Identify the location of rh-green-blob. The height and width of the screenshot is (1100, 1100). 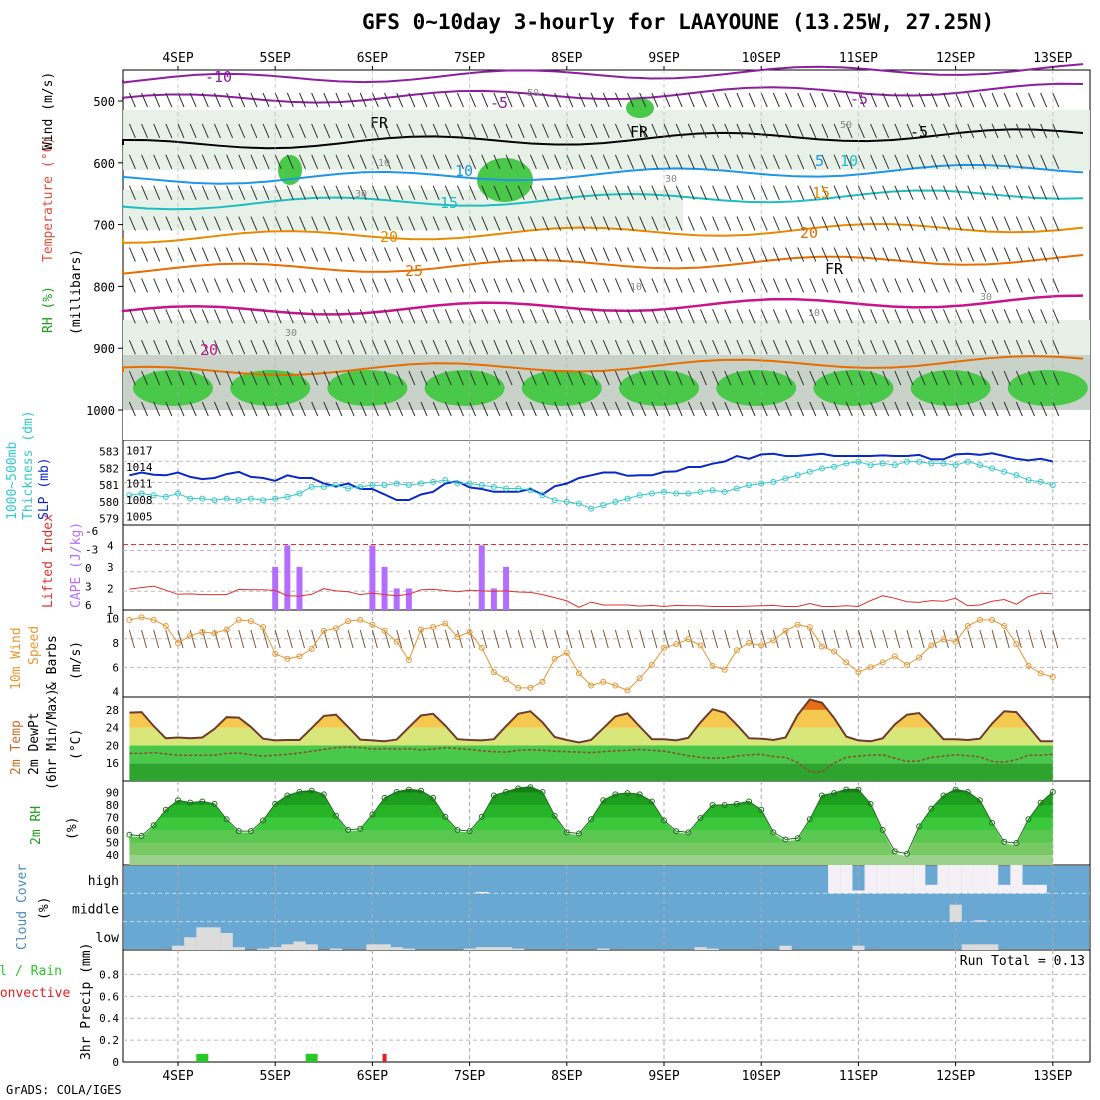
(756, 388).